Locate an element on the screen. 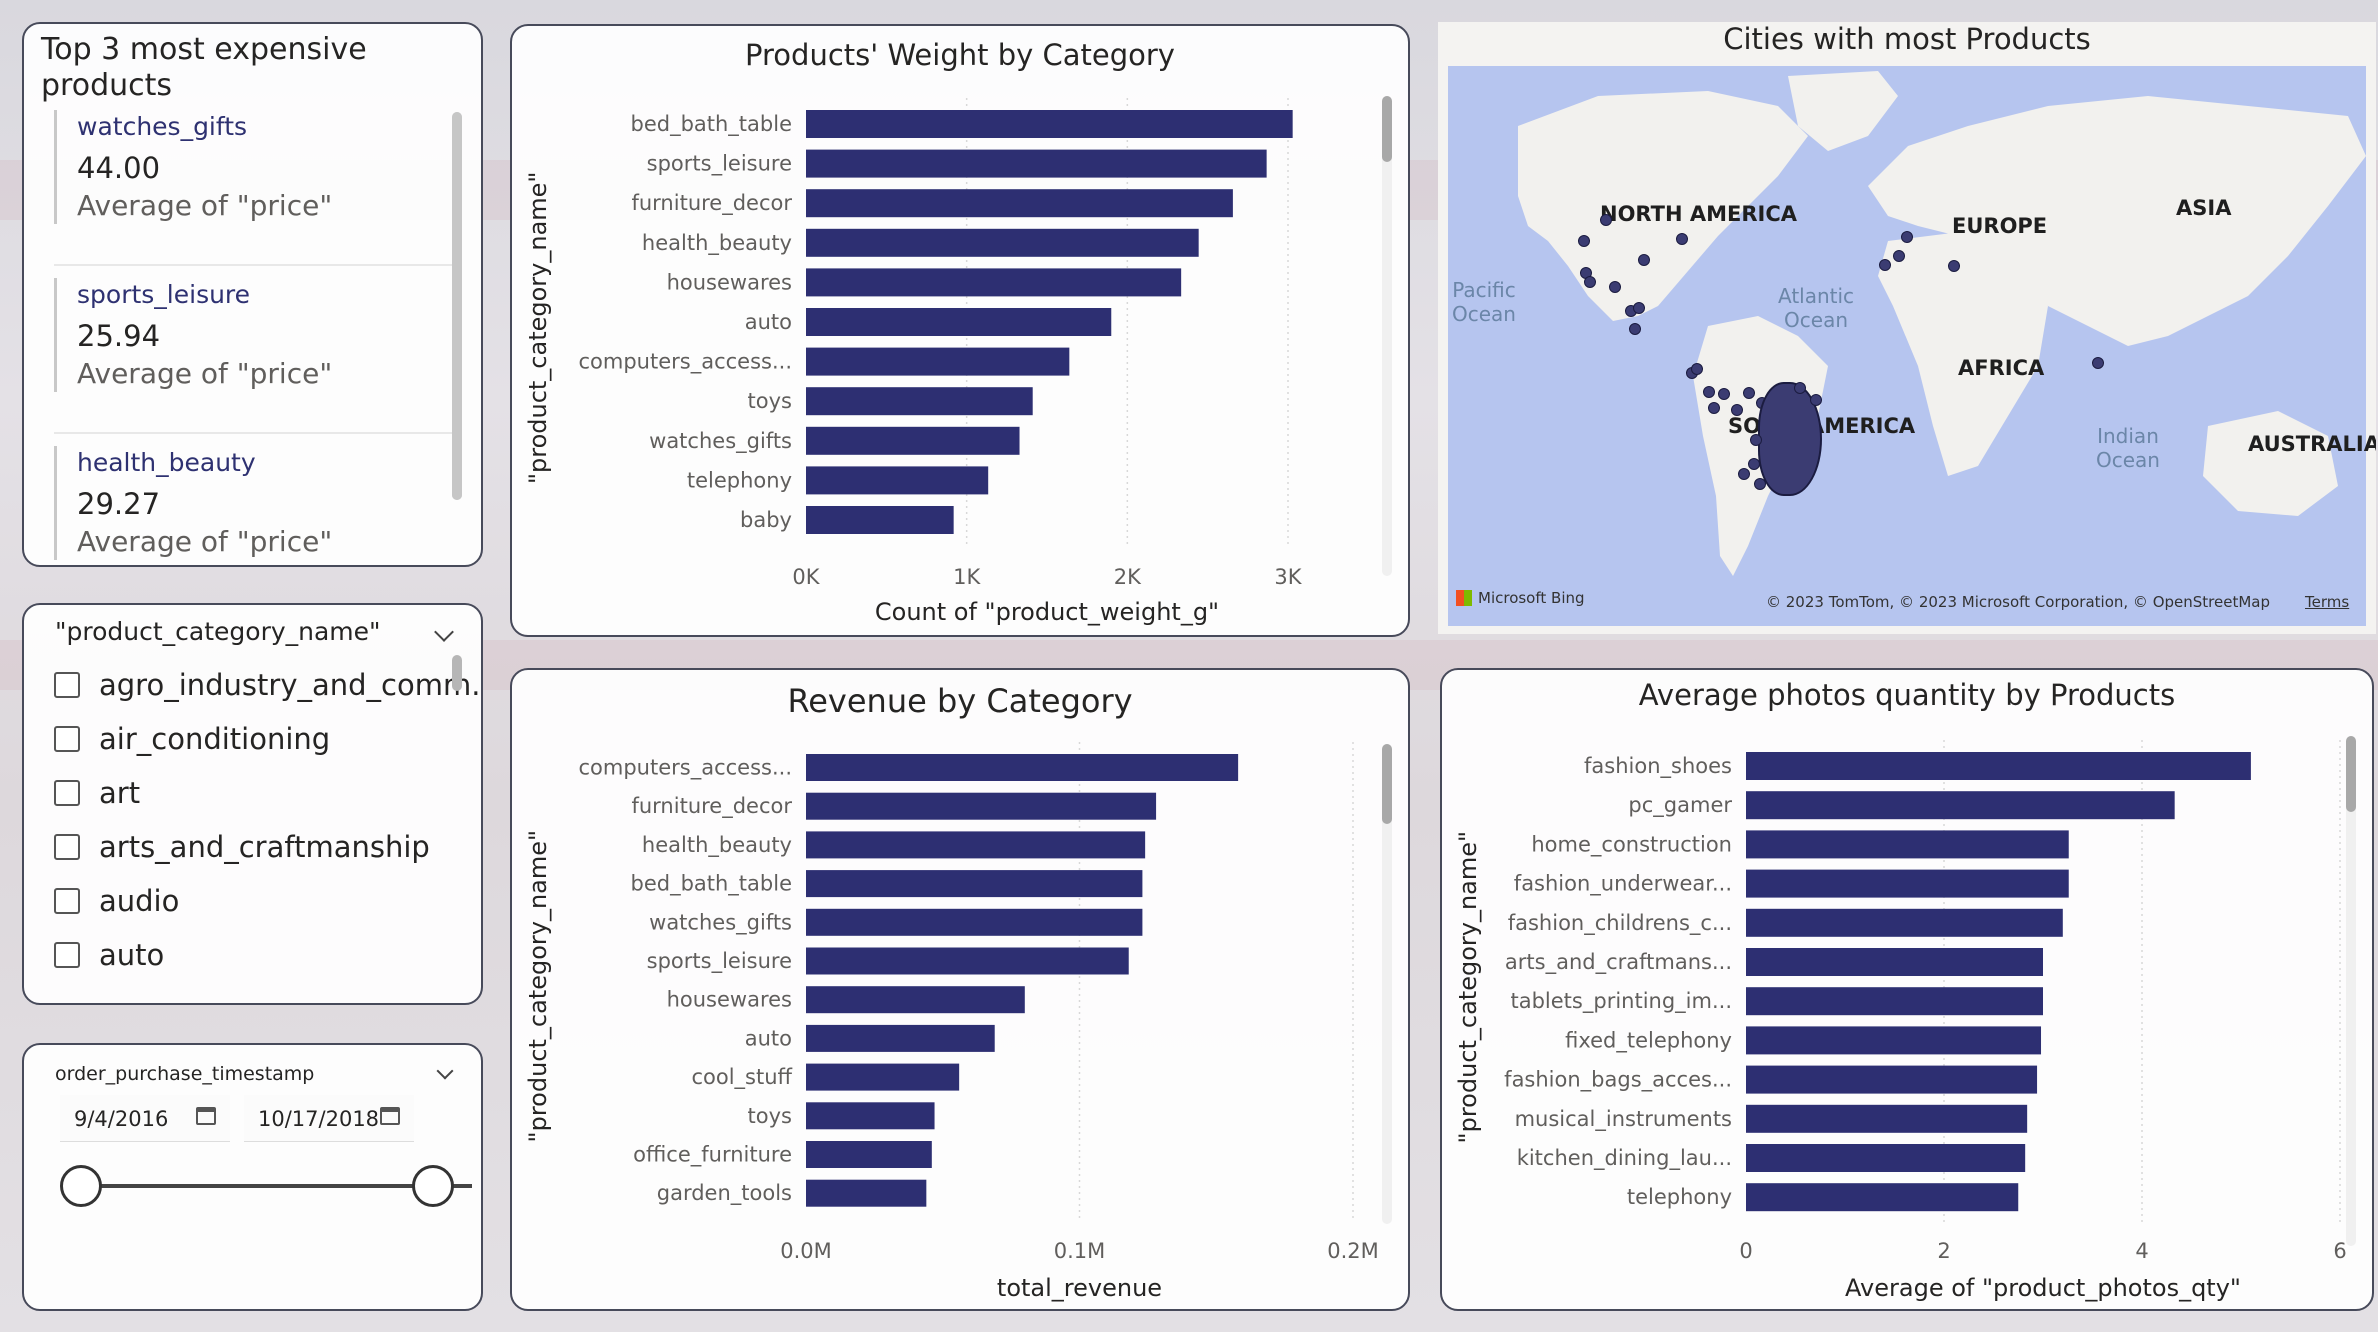 This screenshot has height=1332, width=2378. category-label: auto is located at coordinates (768, 322).